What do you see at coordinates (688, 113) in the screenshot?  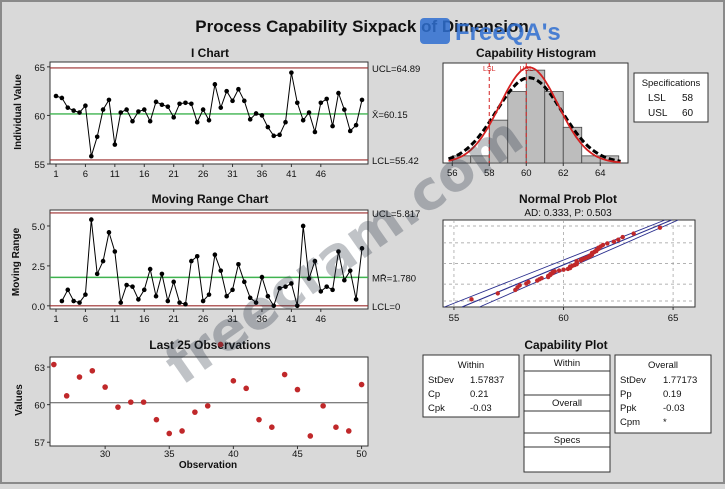 I see `spec-usl-value: 60` at bounding box center [688, 113].